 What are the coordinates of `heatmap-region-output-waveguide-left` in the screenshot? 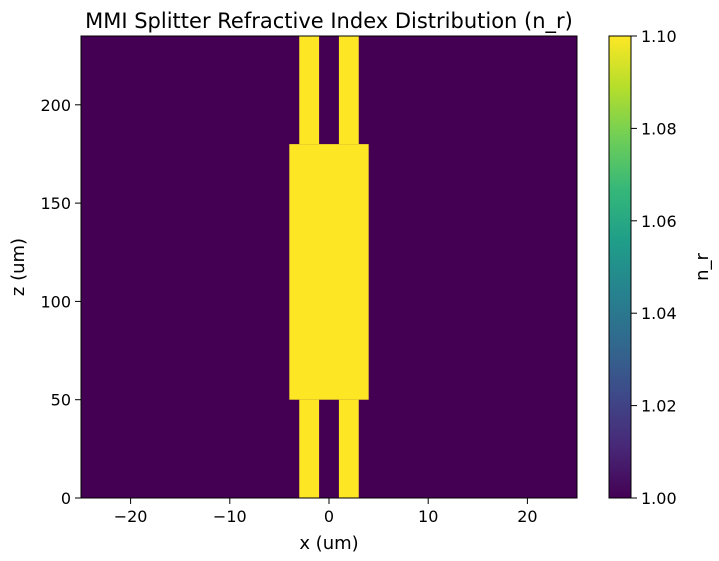 It's located at (309, 90).